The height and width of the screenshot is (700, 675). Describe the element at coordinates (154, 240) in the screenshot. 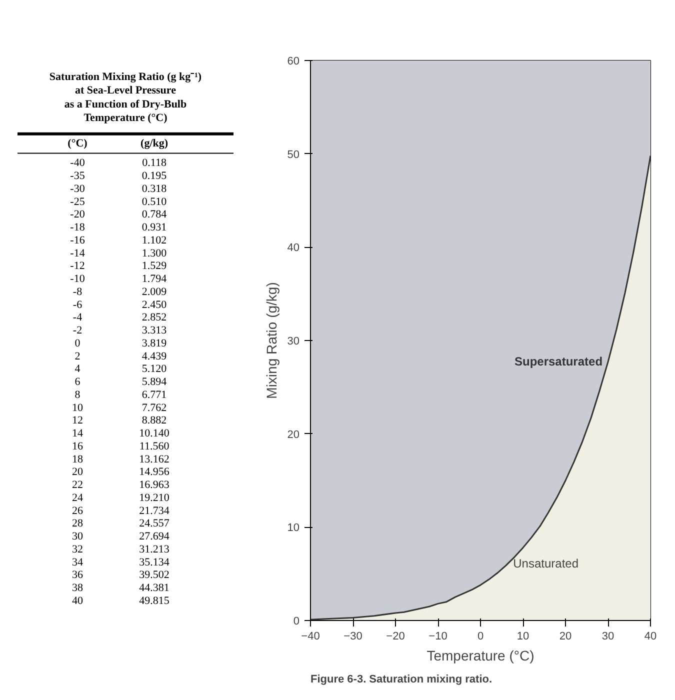

I see `data-label: 1.102` at that location.